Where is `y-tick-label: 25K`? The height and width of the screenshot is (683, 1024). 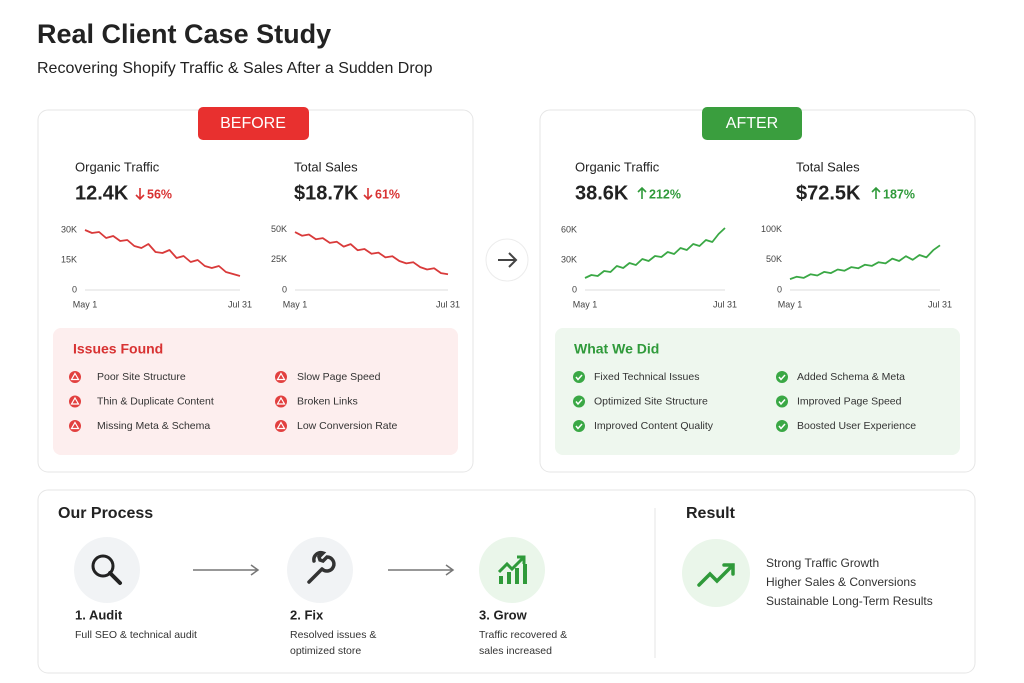
y-tick-label: 25K is located at coordinates (279, 259).